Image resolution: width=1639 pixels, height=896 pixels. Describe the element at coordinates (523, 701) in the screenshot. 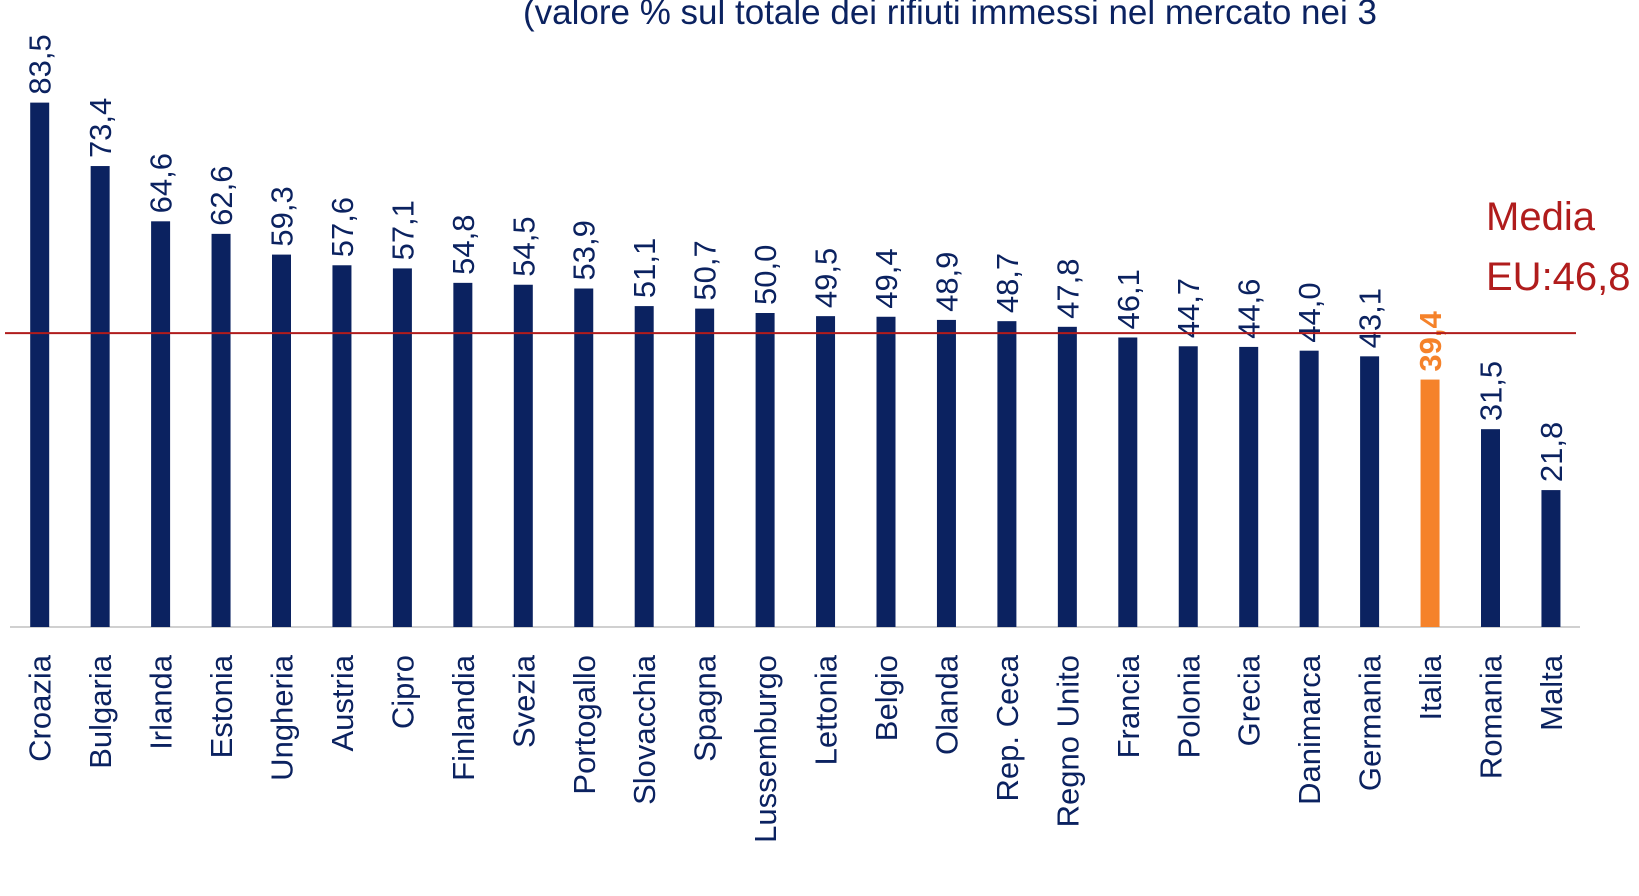

I see `x-tick-label: Svezia` at that location.